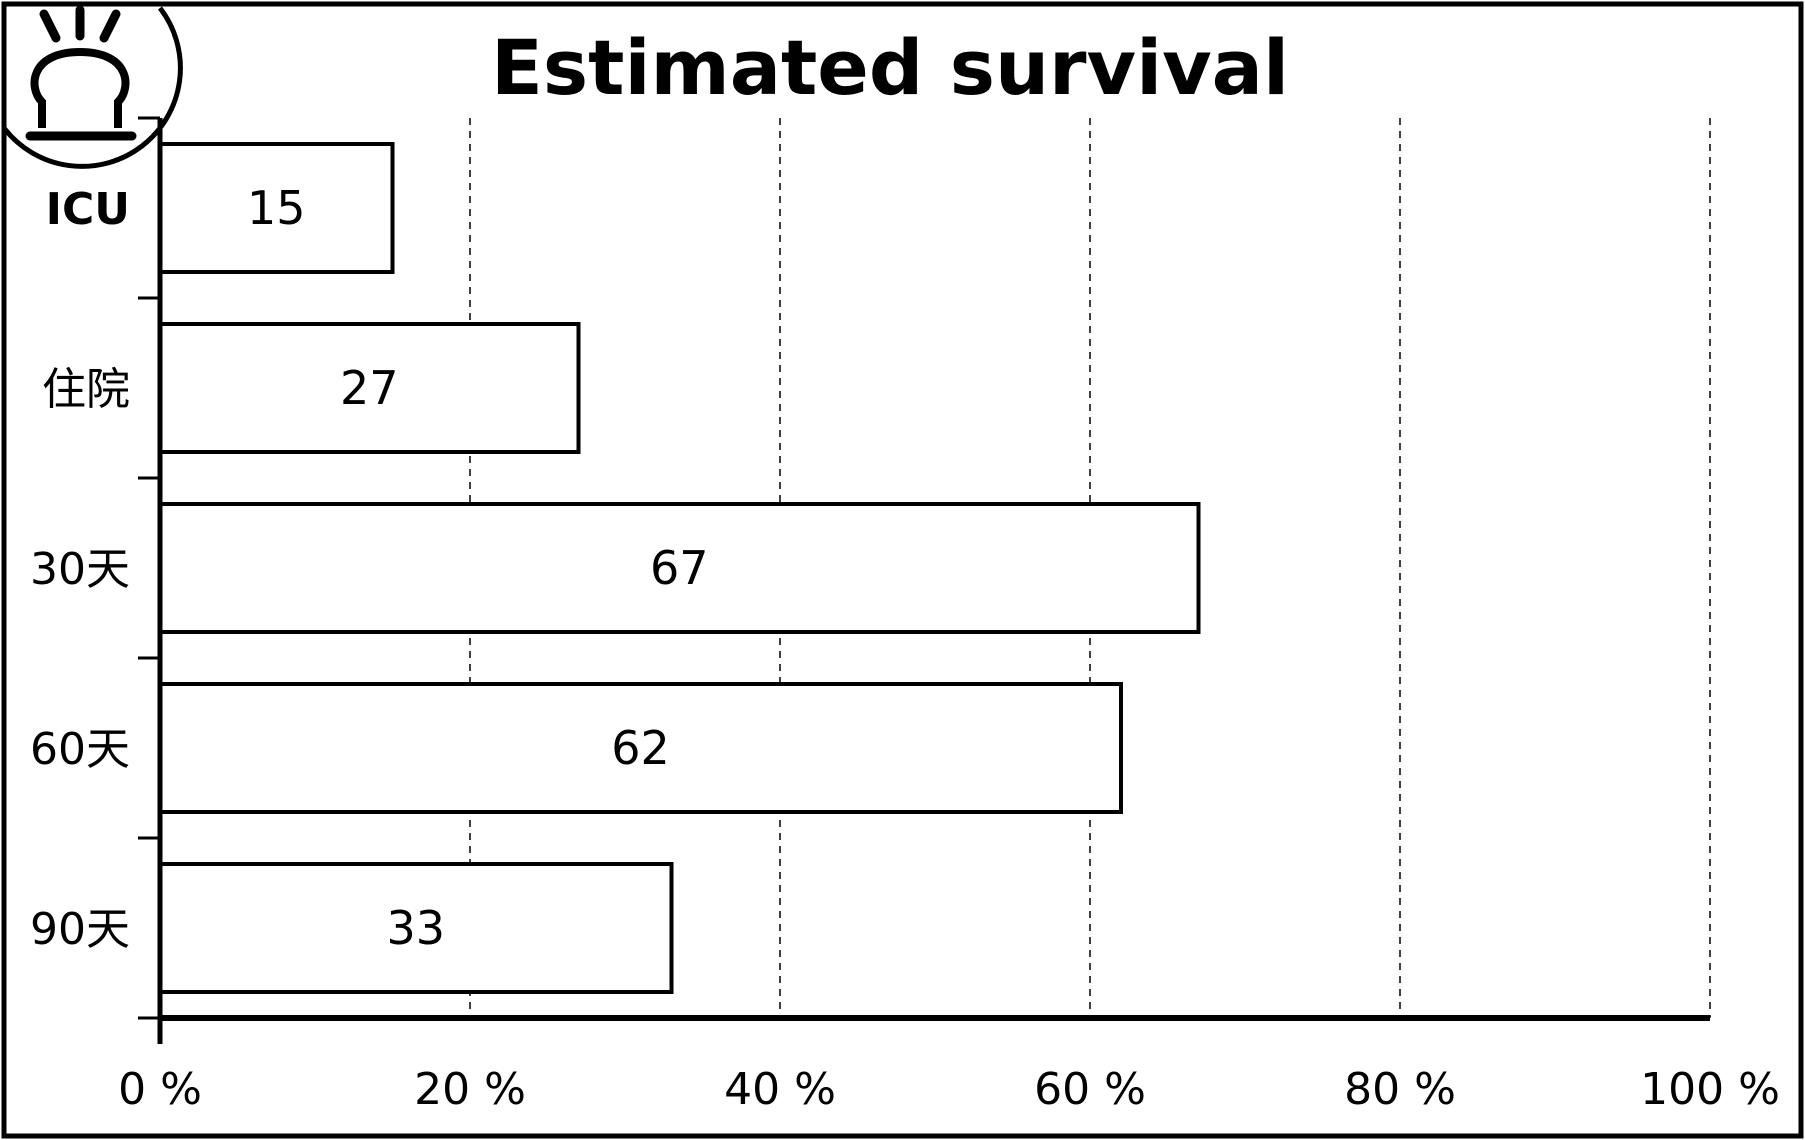 Image resolution: width=1805 pixels, height=1140 pixels. I want to click on x-tick-label: 20 %, so click(470, 1089).